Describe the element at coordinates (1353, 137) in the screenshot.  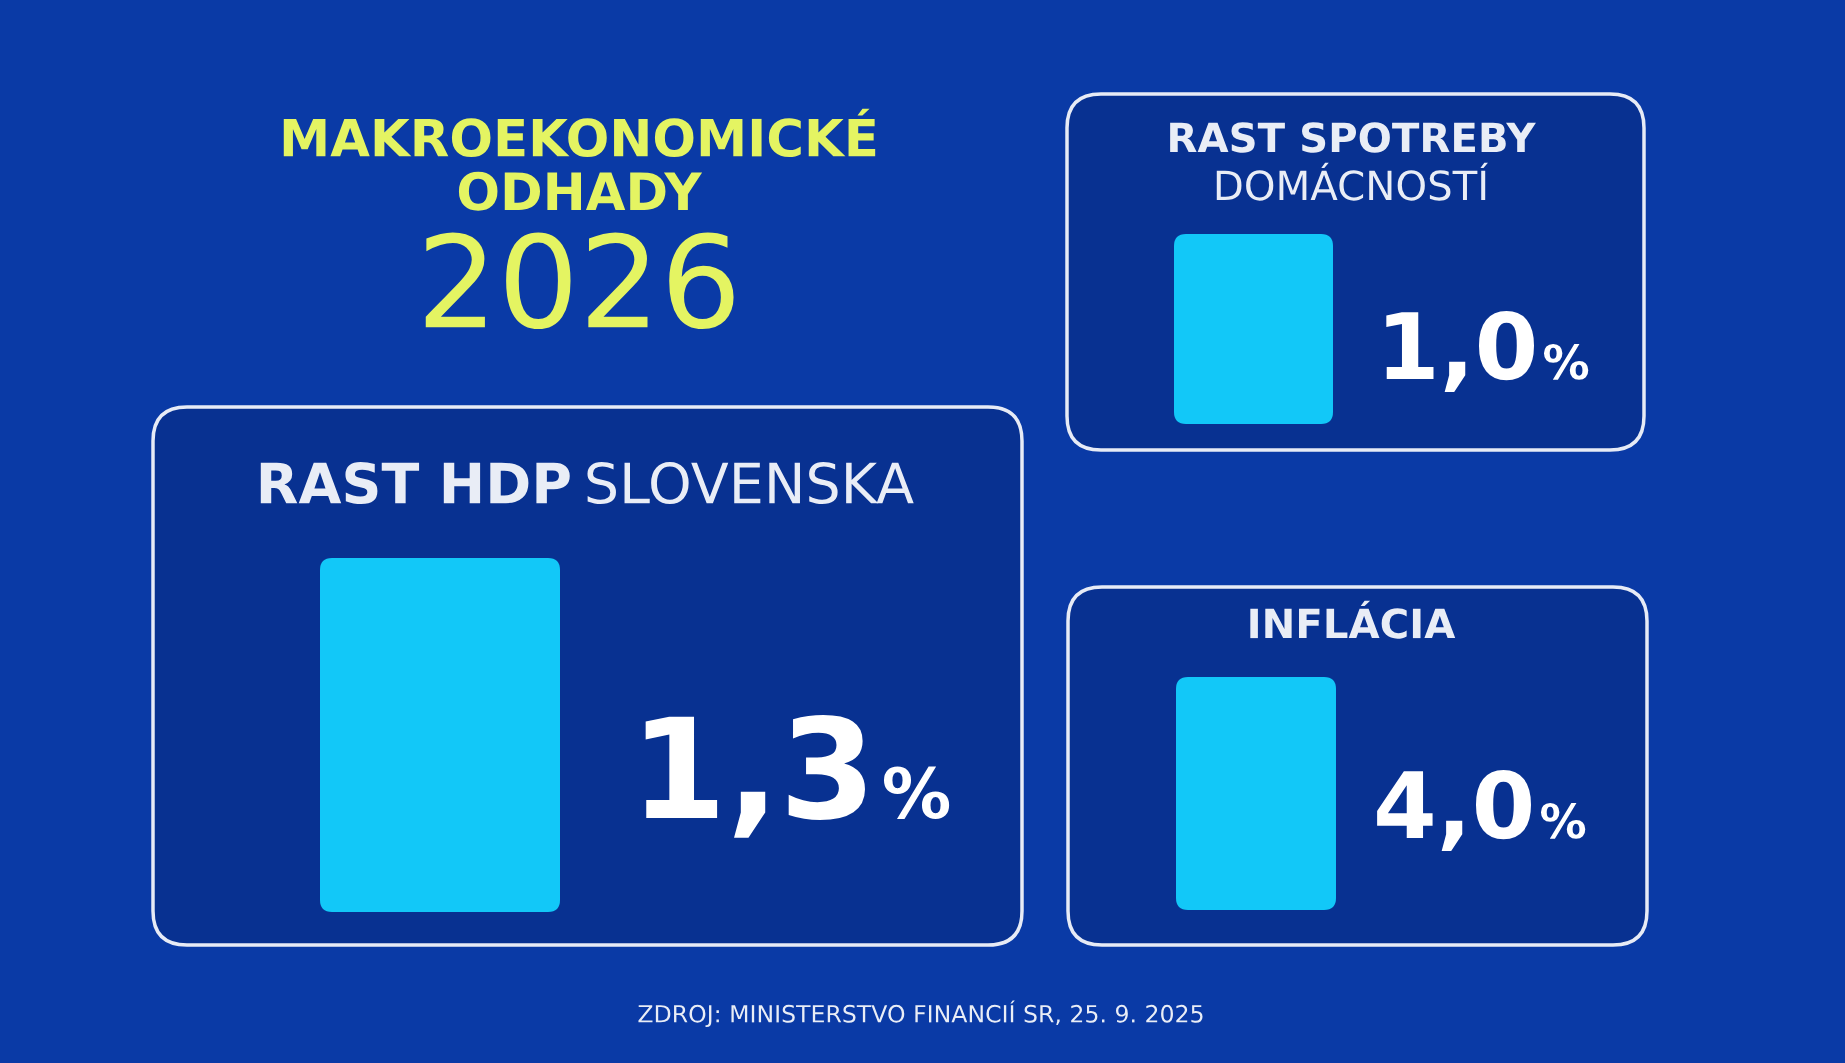
I see `text: RAST SPOTREBY` at that location.